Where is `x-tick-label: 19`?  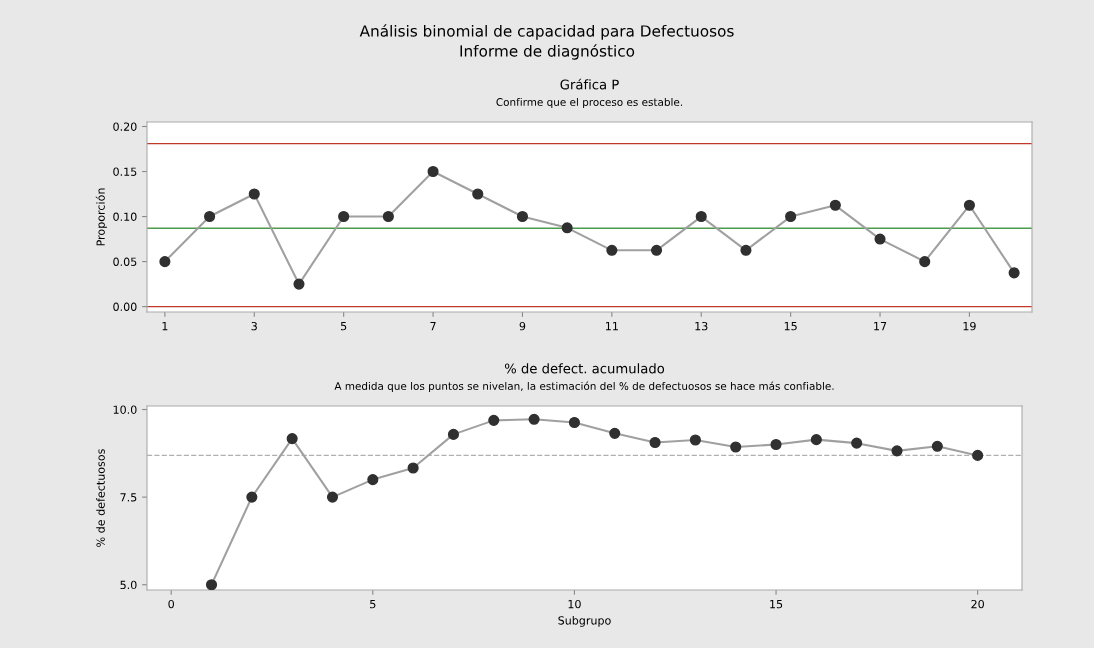 x-tick-label: 19 is located at coordinates (969, 326).